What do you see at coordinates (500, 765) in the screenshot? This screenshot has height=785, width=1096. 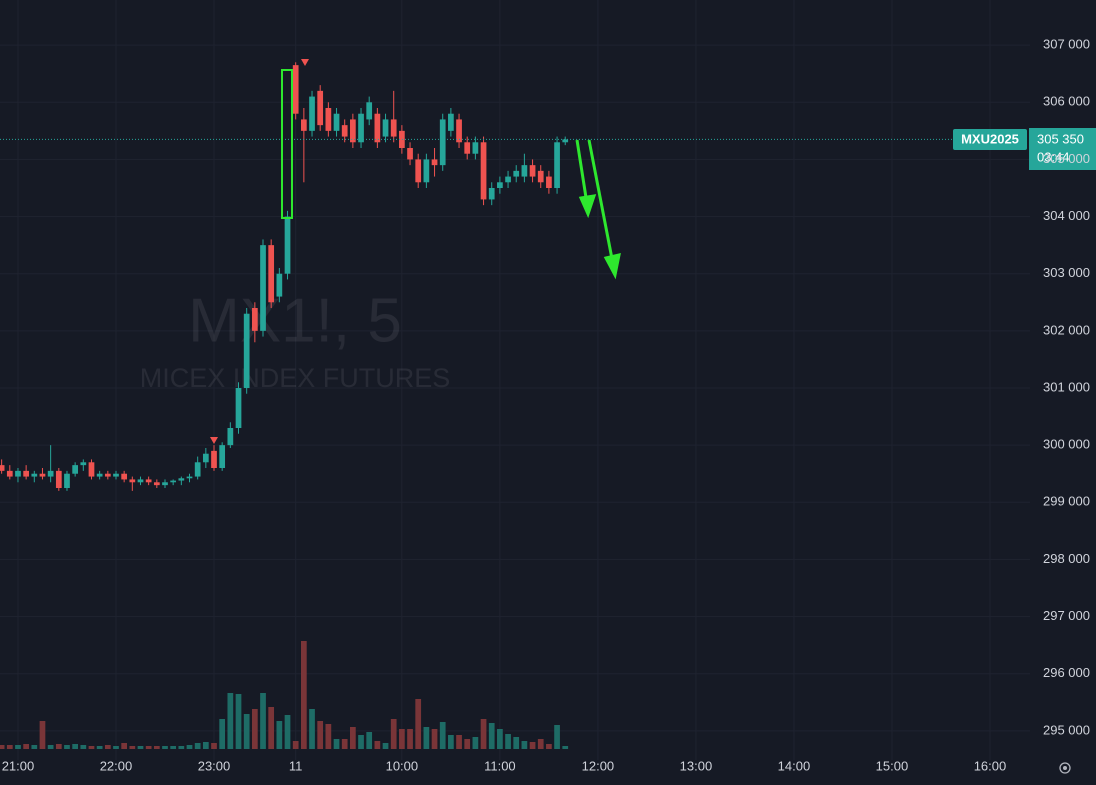 I see `x-tick-label: 11:00` at bounding box center [500, 765].